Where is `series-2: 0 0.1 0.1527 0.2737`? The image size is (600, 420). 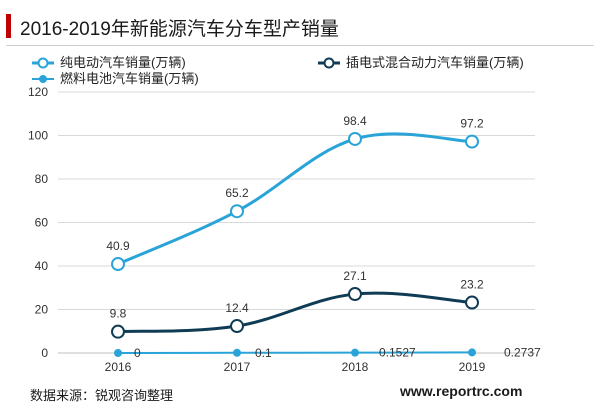 series-2: 0 0.1 0.1527 0.2737 is located at coordinates (327, 352).